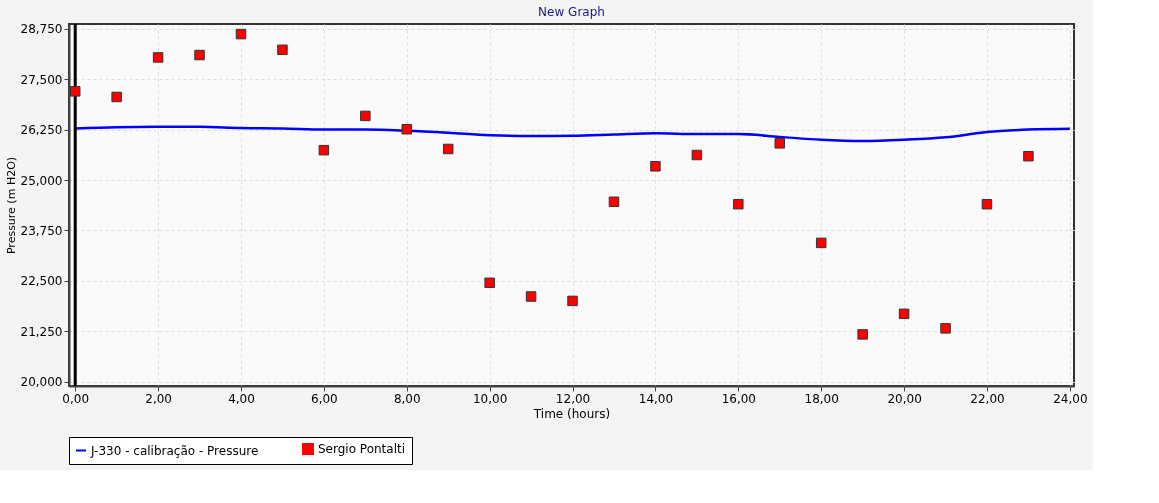 The height and width of the screenshot is (503, 1159). What do you see at coordinates (41, 130) in the screenshot?
I see `y-tick-label: 26,250` at bounding box center [41, 130].